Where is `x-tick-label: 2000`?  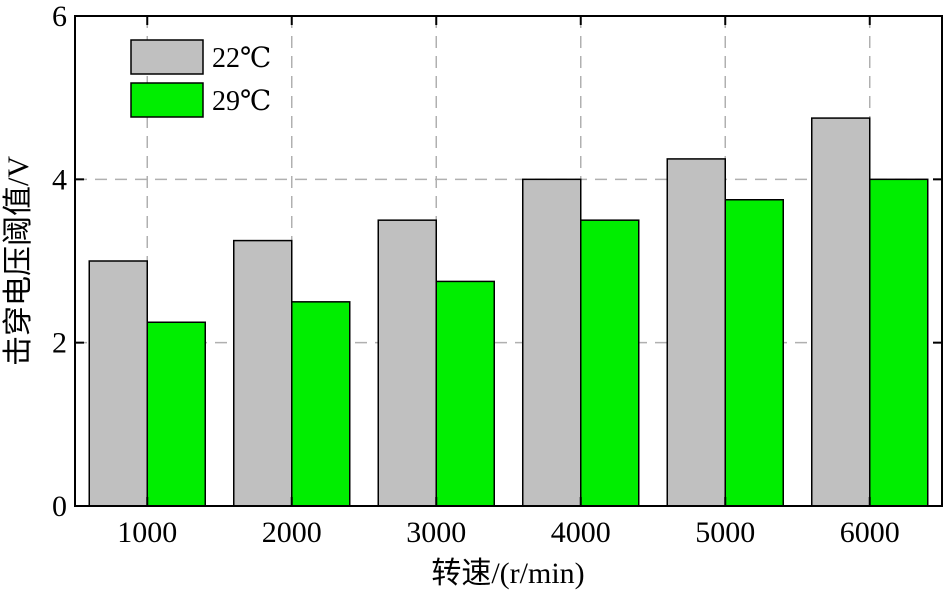 x-tick-label: 2000 is located at coordinates (292, 532).